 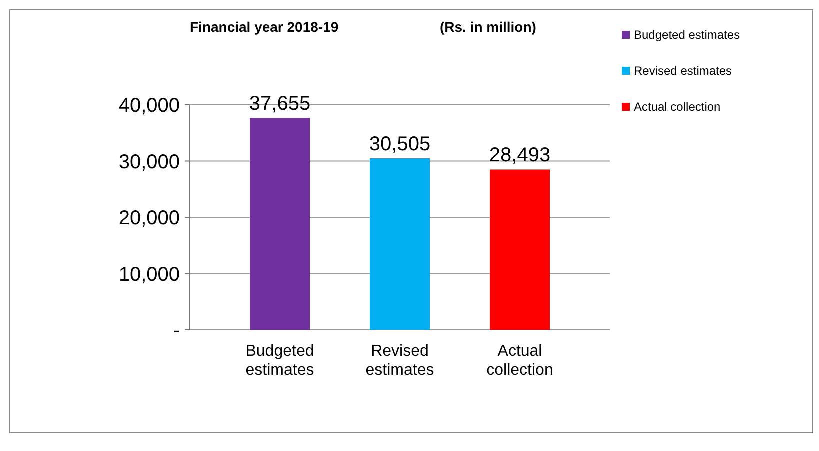 I want to click on y-tick-label: 30,000, so click(x=149, y=162).